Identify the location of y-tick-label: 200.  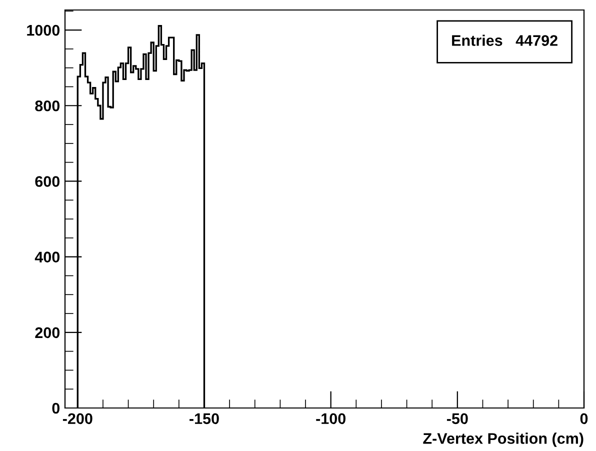
(47, 332).